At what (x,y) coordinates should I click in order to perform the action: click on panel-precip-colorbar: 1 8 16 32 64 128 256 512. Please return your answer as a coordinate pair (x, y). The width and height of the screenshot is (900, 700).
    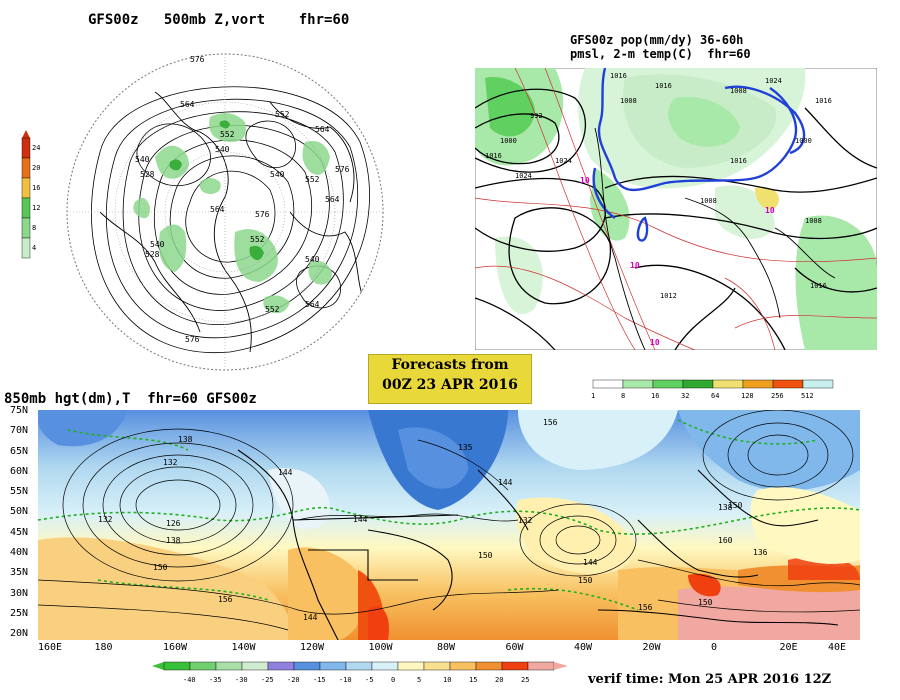
    Looking at the image, I should click on (712, 389).